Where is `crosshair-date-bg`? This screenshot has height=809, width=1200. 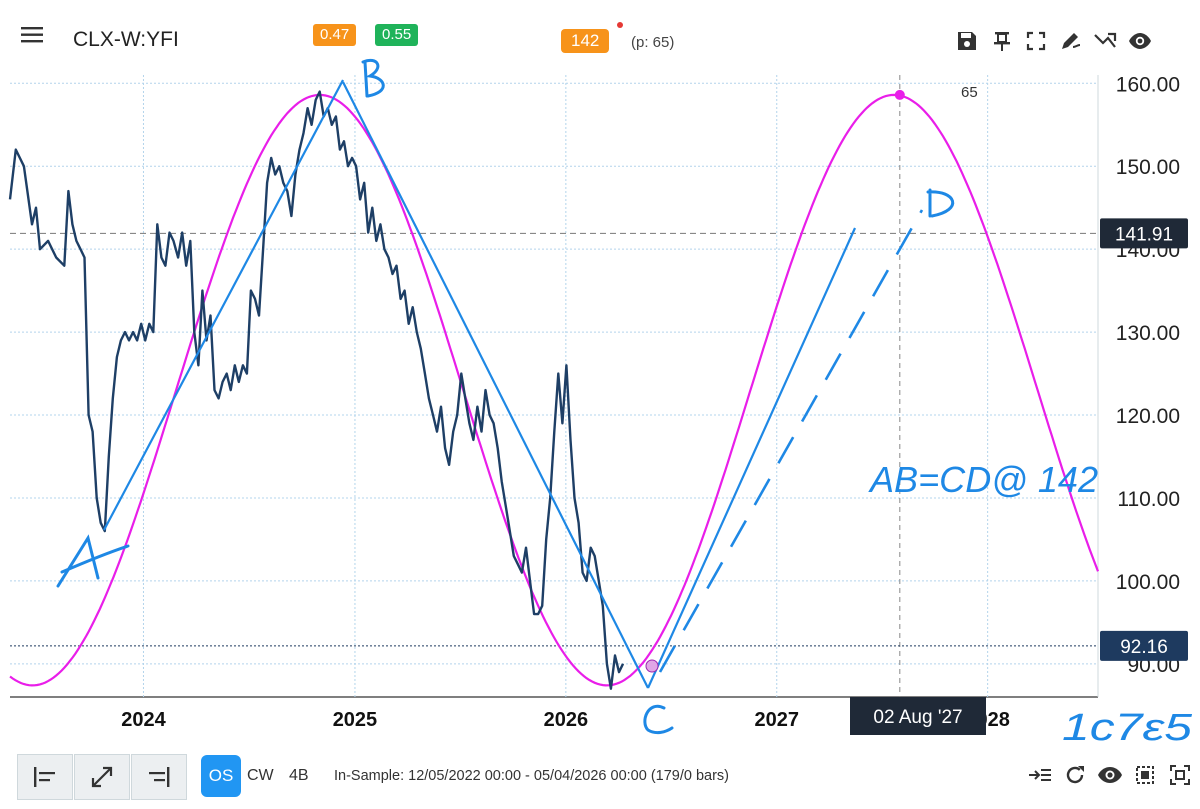
crosshair-date-bg is located at coordinates (918, 716).